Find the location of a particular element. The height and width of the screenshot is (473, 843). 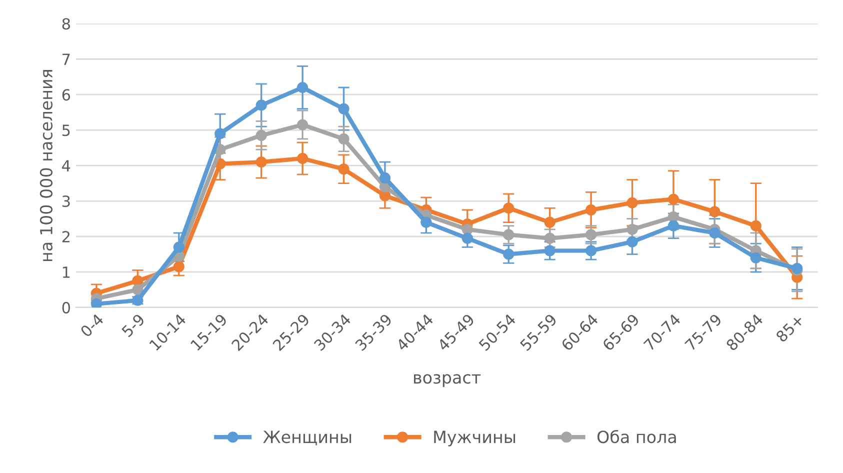

legend-label: Мужчины is located at coordinates (475, 438).